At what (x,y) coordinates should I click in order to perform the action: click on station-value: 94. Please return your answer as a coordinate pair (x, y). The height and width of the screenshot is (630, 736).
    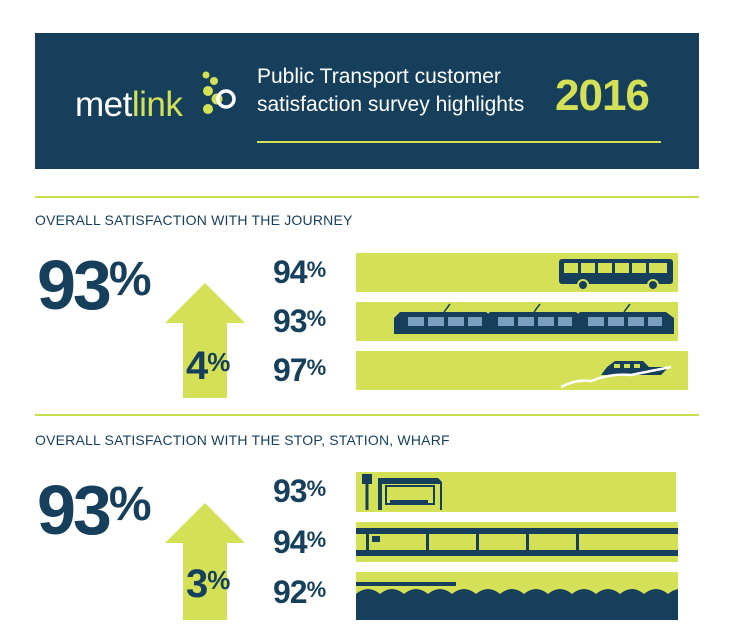
    Looking at the image, I should click on (290, 542).